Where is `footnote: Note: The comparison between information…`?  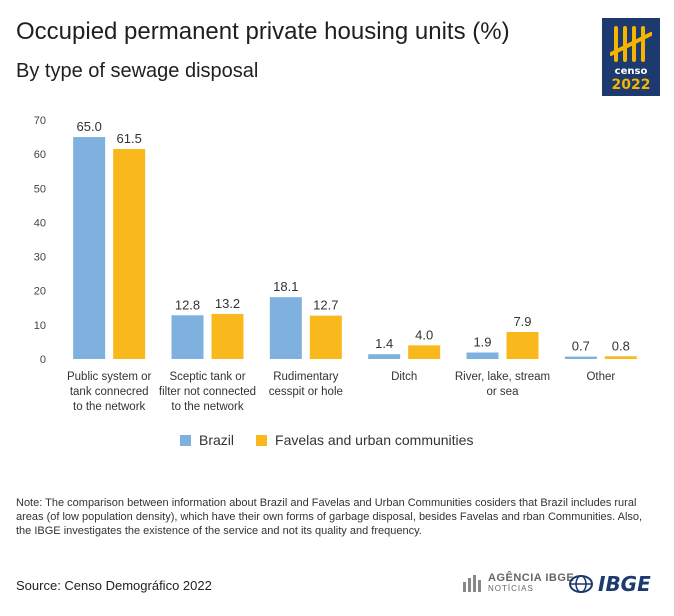 footnote: Note: The comparison between information… is located at coordinates (329, 517).